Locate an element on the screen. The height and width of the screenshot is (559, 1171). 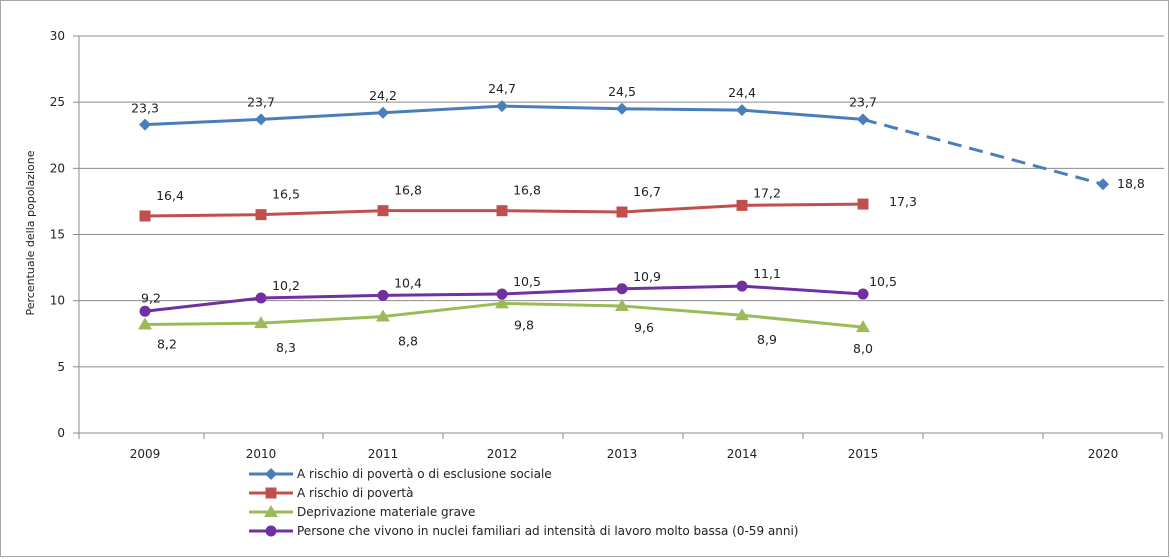
data-label: 10,2 is located at coordinates (286, 285).